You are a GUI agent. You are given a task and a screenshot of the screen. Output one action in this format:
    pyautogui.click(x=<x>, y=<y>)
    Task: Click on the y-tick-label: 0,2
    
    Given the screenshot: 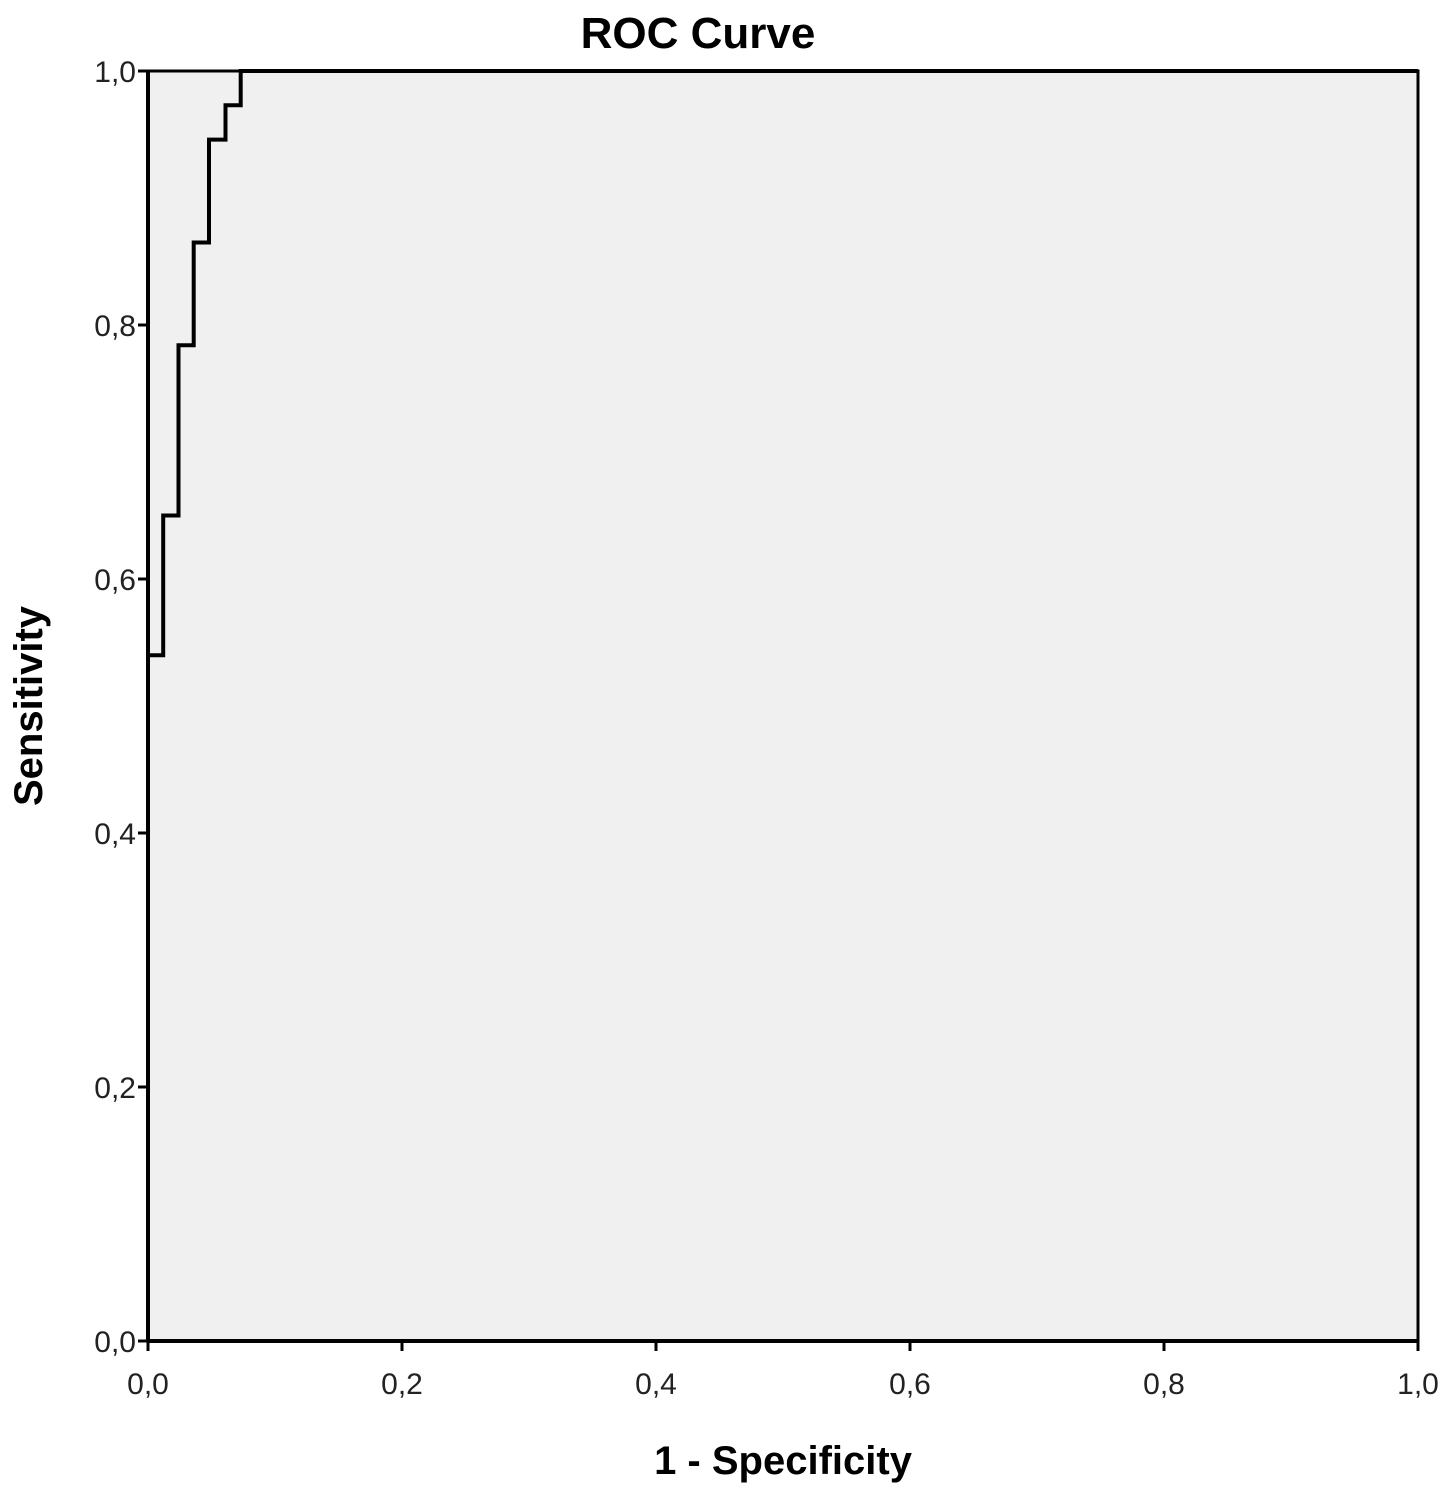 What is the action you would take?
    pyautogui.click(x=115, y=1088)
    